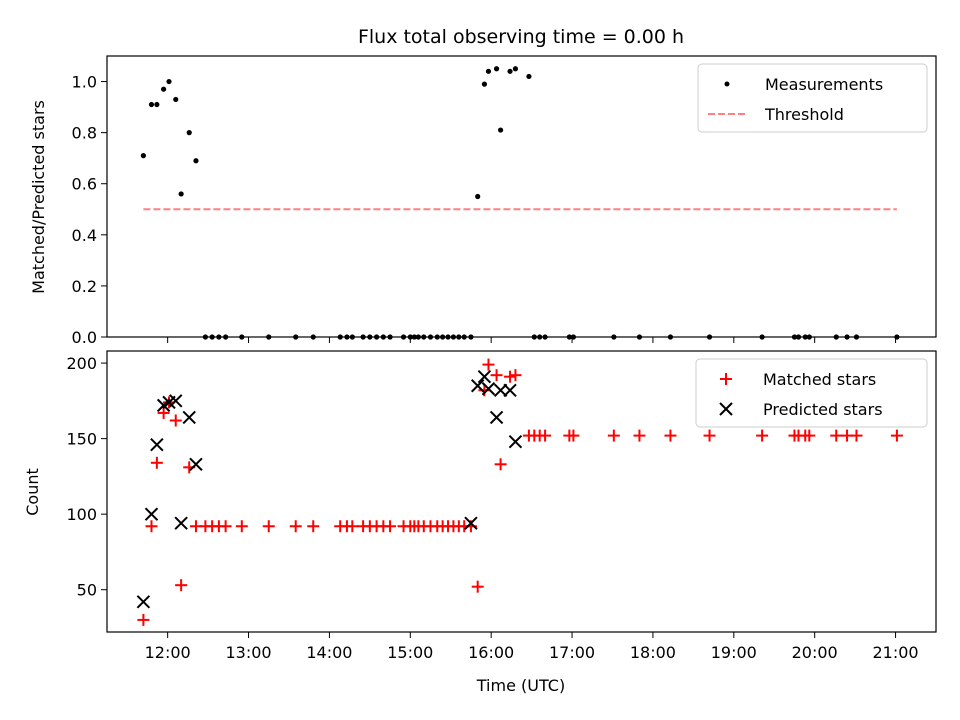 Image resolution: width=960 pixels, height=720 pixels. Describe the element at coordinates (532, 340) in the screenshot. I see `top-x-ticks` at that location.